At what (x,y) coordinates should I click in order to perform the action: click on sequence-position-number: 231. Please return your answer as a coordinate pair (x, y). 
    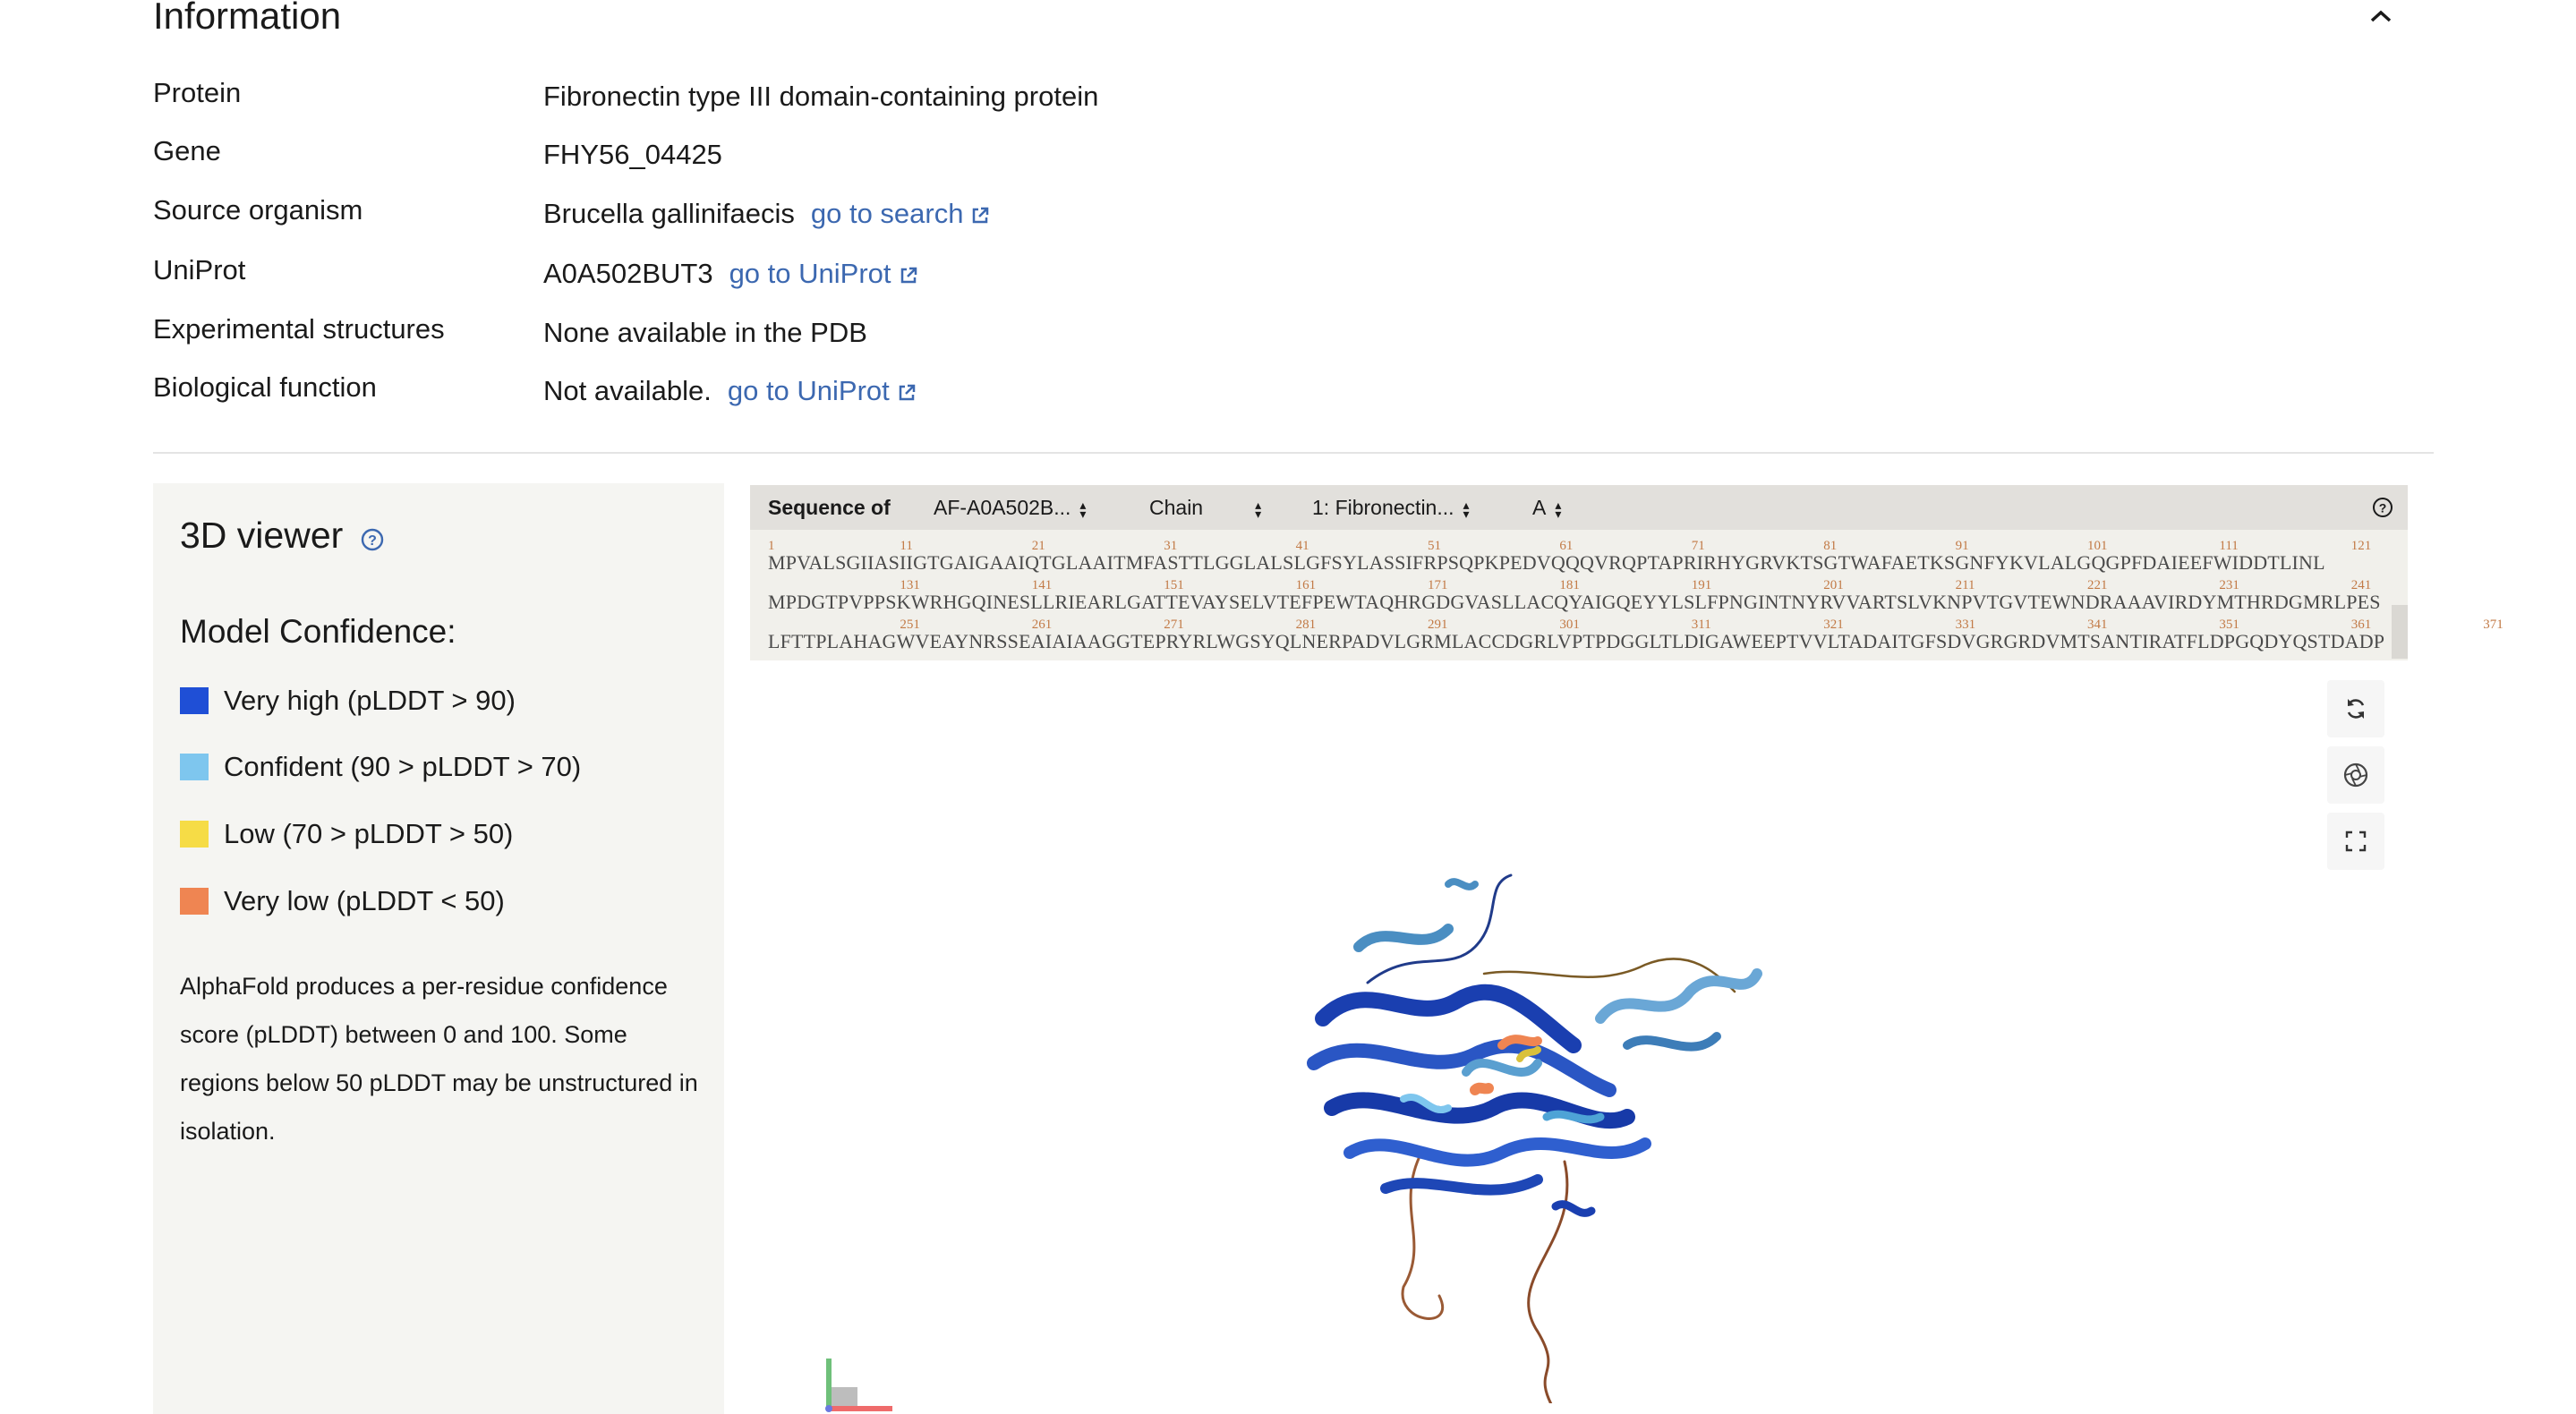
    Looking at the image, I should click on (2229, 585).